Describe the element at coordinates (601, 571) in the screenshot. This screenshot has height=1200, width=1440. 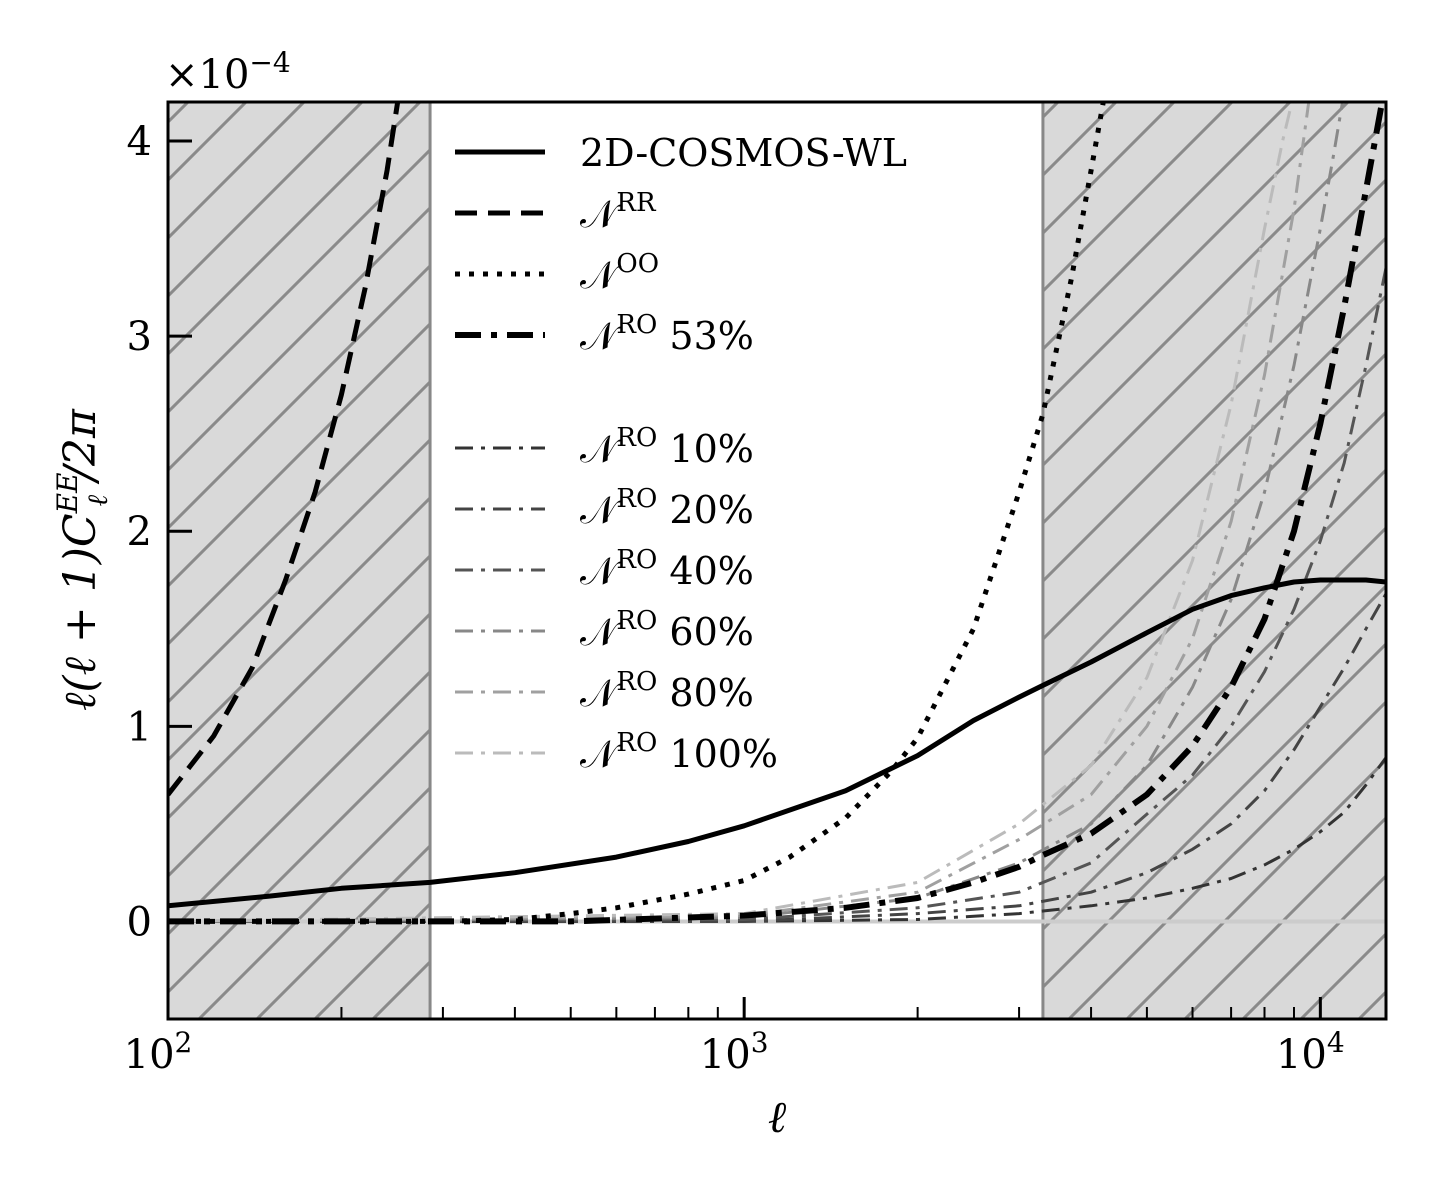
I see `legend-label-main-6: 𝒩` at that location.